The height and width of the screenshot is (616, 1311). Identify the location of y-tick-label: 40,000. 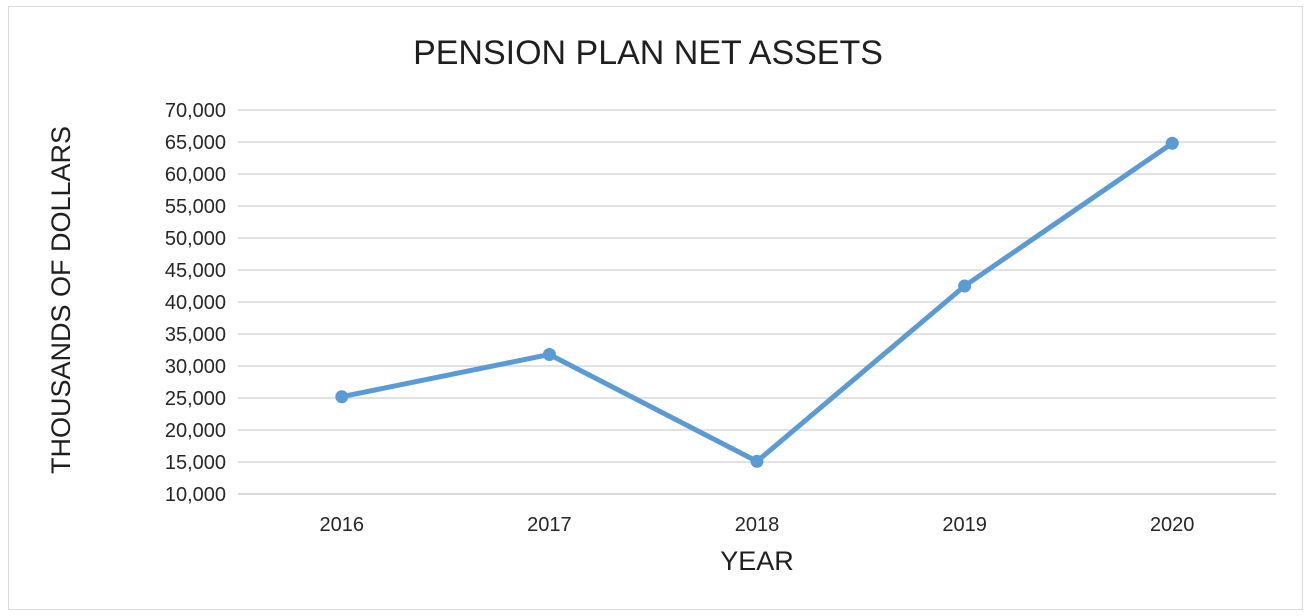
(195, 303).